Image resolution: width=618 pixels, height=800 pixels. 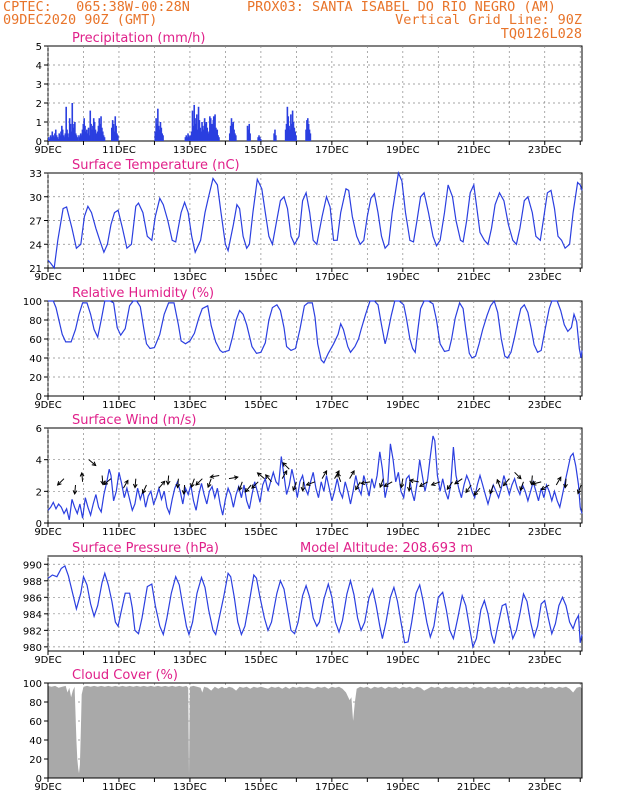 What do you see at coordinates (32, 615) in the screenshot?
I see `pres-ytick-label: 984` at bounding box center [32, 615].